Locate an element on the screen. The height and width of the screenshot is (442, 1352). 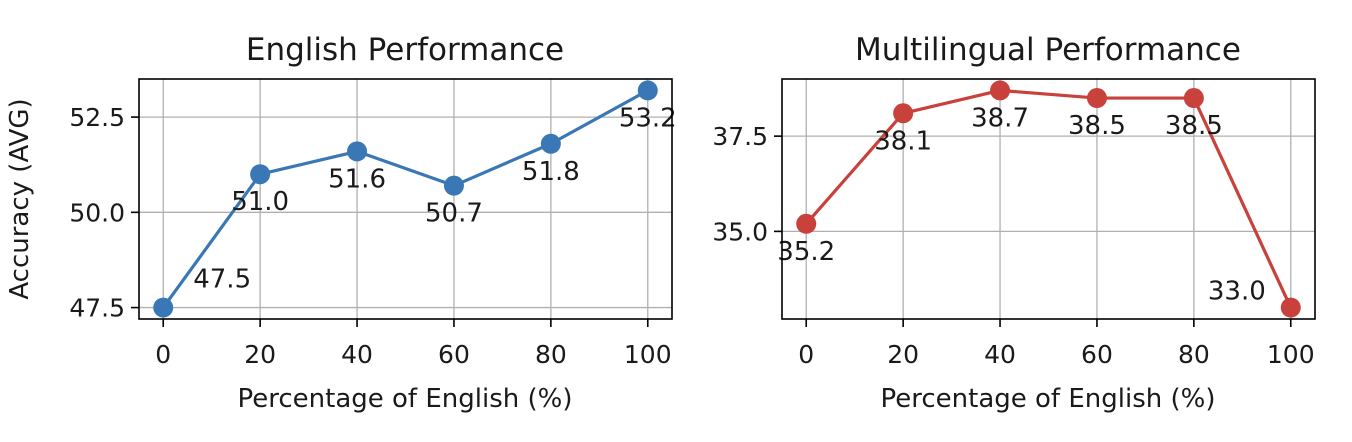
y-tick-label: 50.0 is located at coordinates (97, 212).